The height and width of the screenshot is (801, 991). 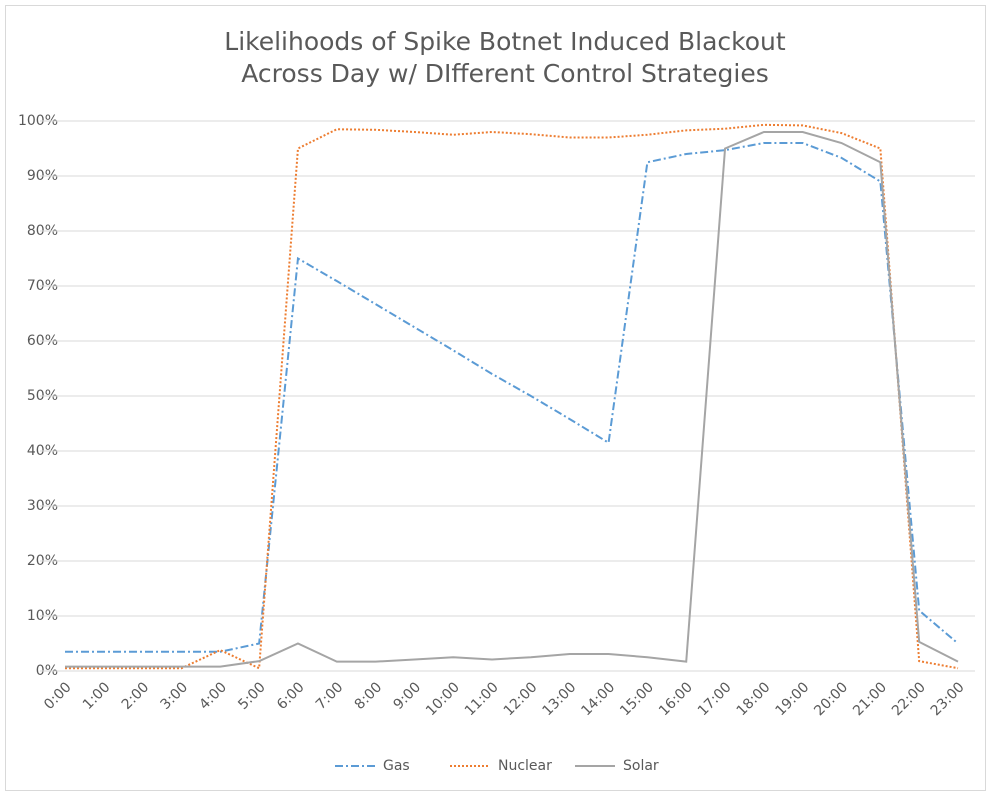 I want to click on y-tick-label: 100%, so click(x=38, y=121).